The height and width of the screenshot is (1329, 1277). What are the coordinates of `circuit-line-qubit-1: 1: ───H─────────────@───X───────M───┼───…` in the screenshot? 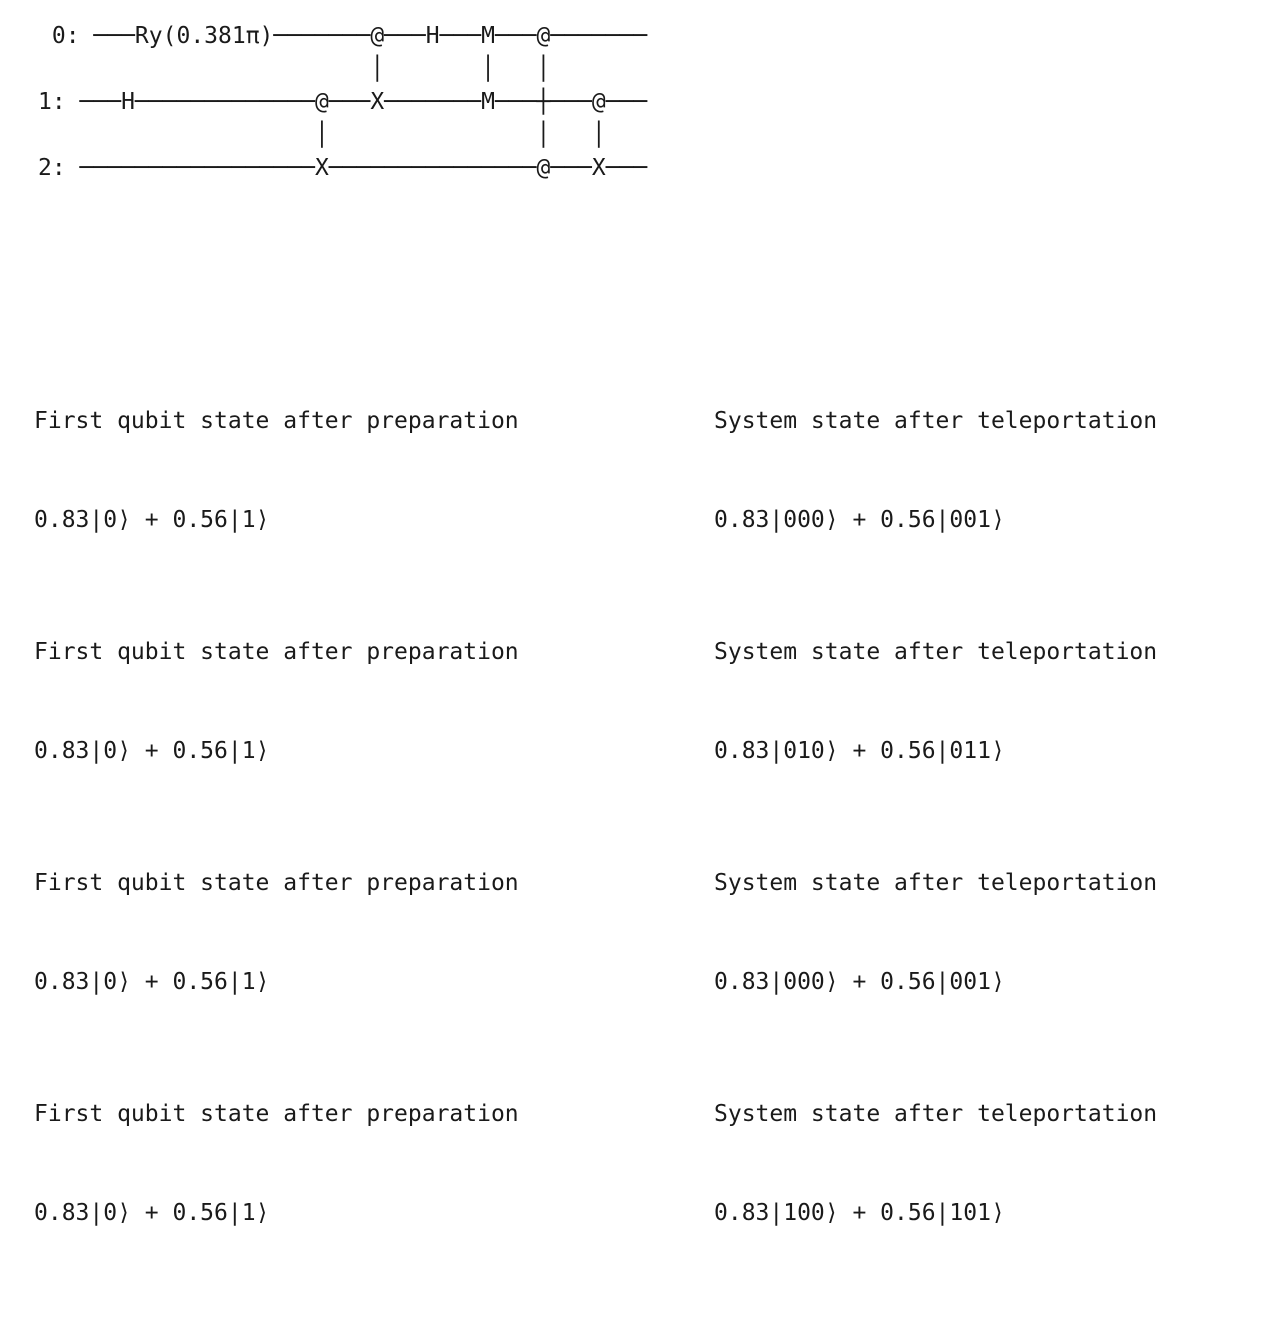 It's located at (343, 102).